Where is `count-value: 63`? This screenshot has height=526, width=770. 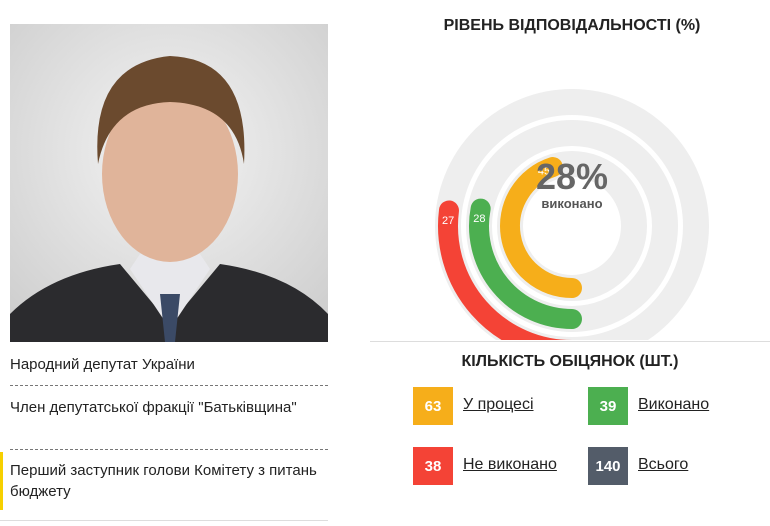 count-value: 63 is located at coordinates (433, 406).